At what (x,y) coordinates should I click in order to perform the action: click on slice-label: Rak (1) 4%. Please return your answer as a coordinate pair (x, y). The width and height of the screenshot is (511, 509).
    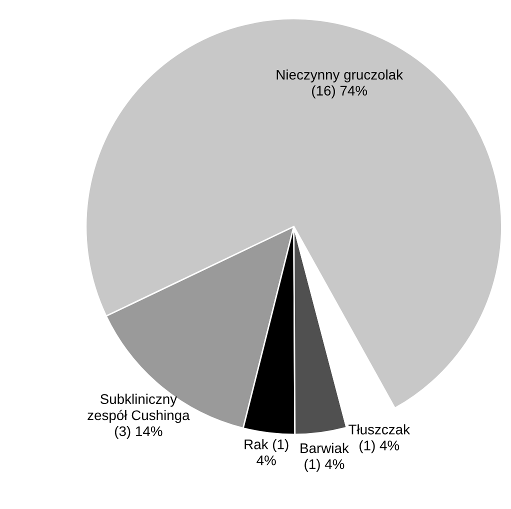
    Looking at the image, I should click on (266, 452).